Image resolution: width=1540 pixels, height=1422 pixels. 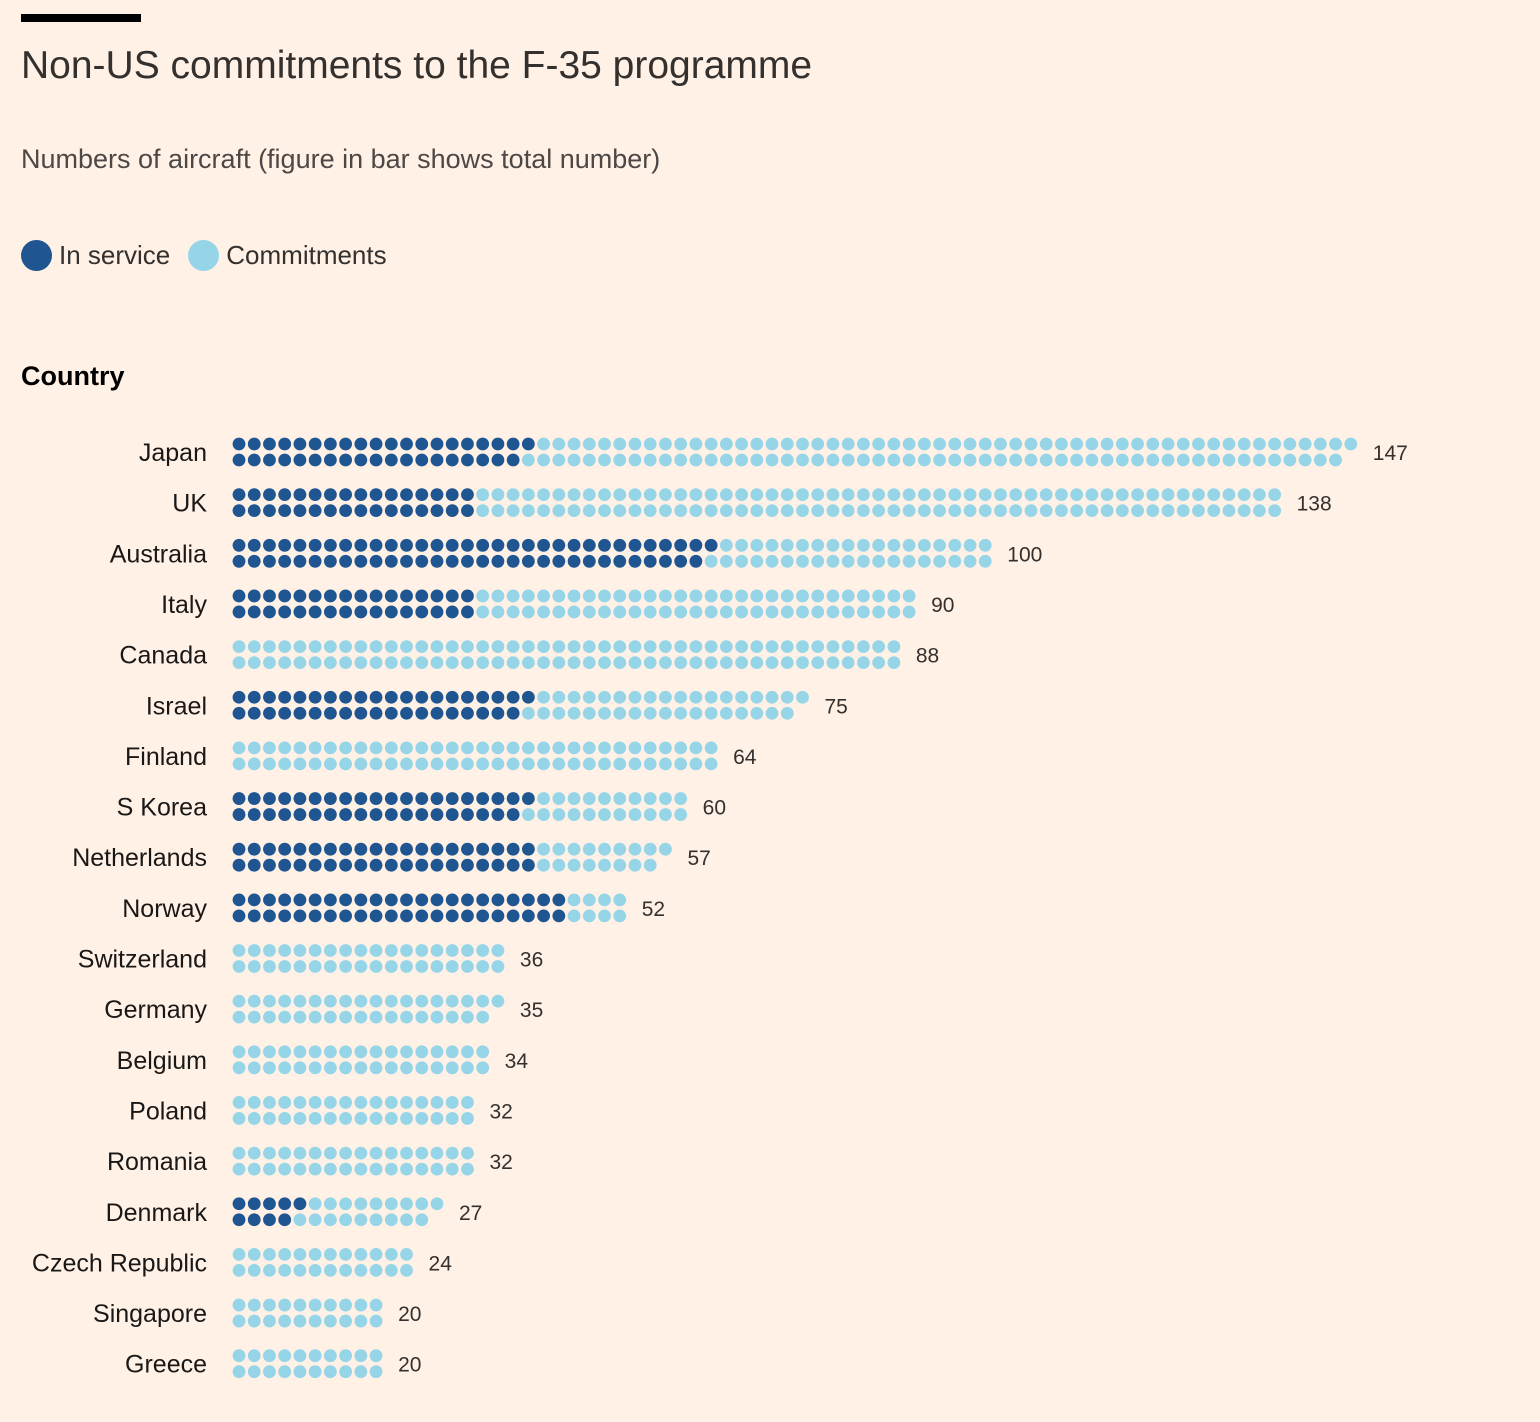 What do you see at coordinates (1314, 504) in the screenshot?
I see `total-label-uk: 138` at bounding box center [1314, 504].